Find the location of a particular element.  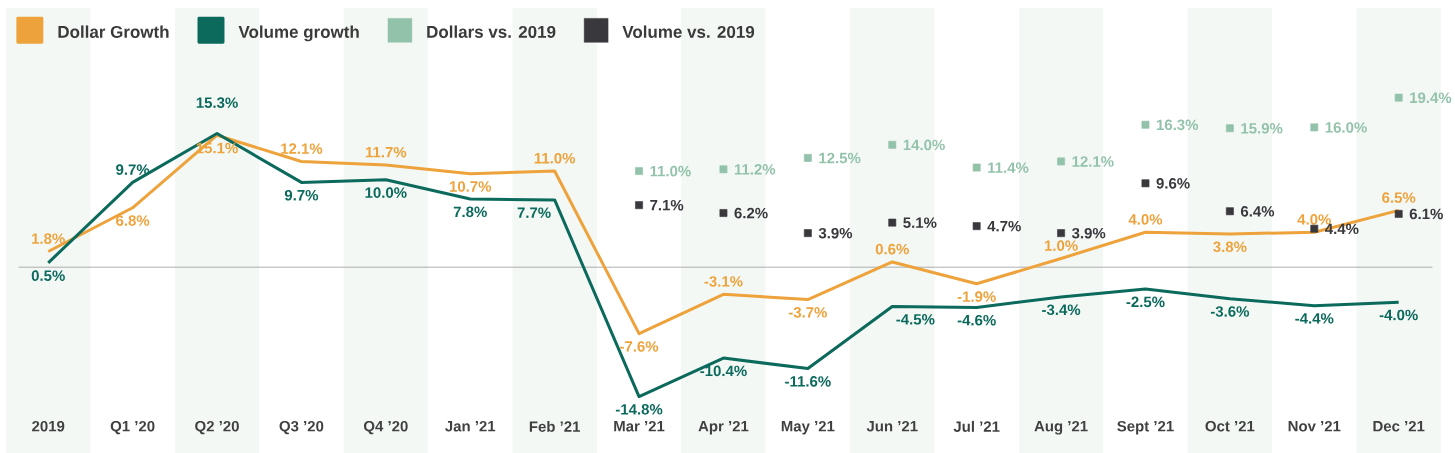

data-label: -3.4% is located at coordinates (1061, 309).